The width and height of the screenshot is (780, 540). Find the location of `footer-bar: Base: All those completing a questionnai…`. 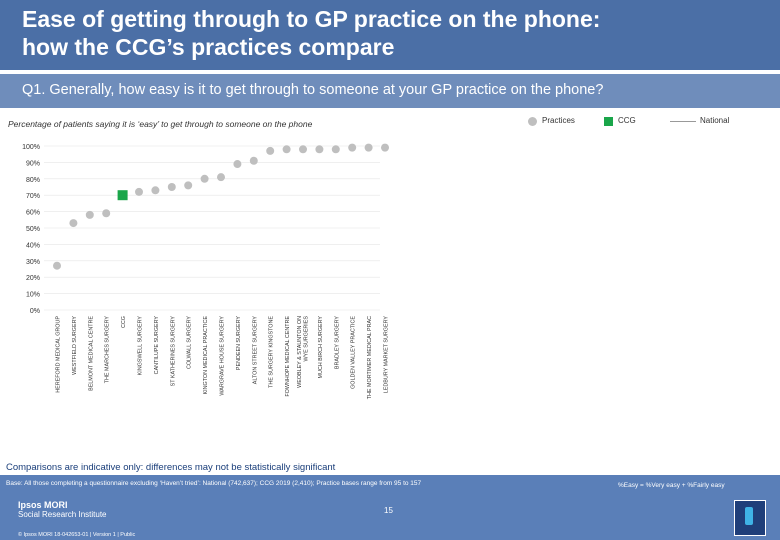

footer-bar: Base: All those completing a questionnai… is located at coordinates (390, 507).